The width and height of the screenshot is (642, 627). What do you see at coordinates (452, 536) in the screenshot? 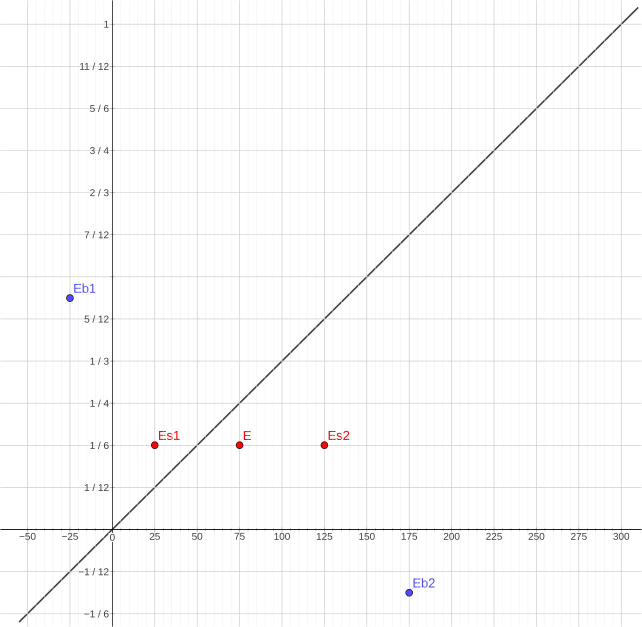
I see `x-tick-label: 200` at bounding box center [452, 536].